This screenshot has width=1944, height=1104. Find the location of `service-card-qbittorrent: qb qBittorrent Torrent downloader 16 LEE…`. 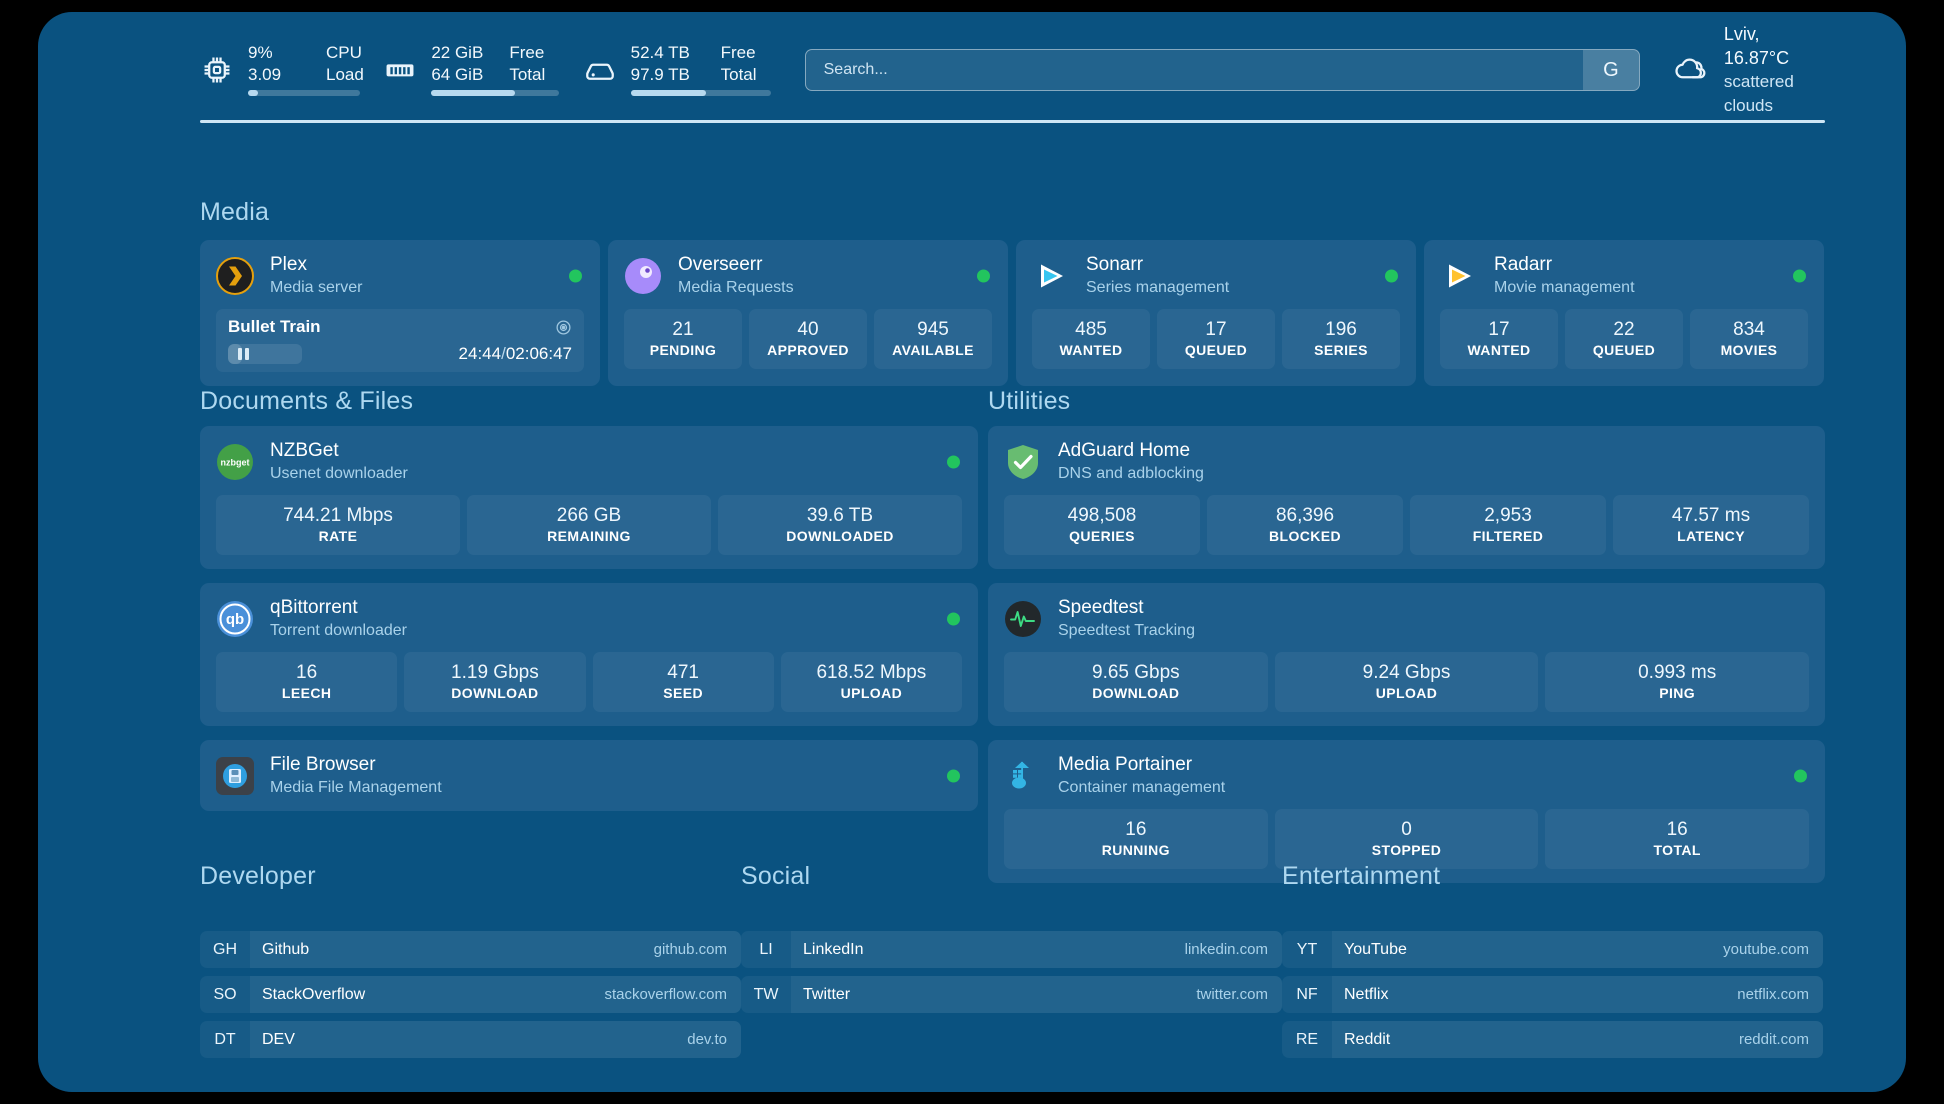

service-card-qbittorrent: qb qBittorrent Torrent downloader 16 LEE… is located at coordinates (589, 654).